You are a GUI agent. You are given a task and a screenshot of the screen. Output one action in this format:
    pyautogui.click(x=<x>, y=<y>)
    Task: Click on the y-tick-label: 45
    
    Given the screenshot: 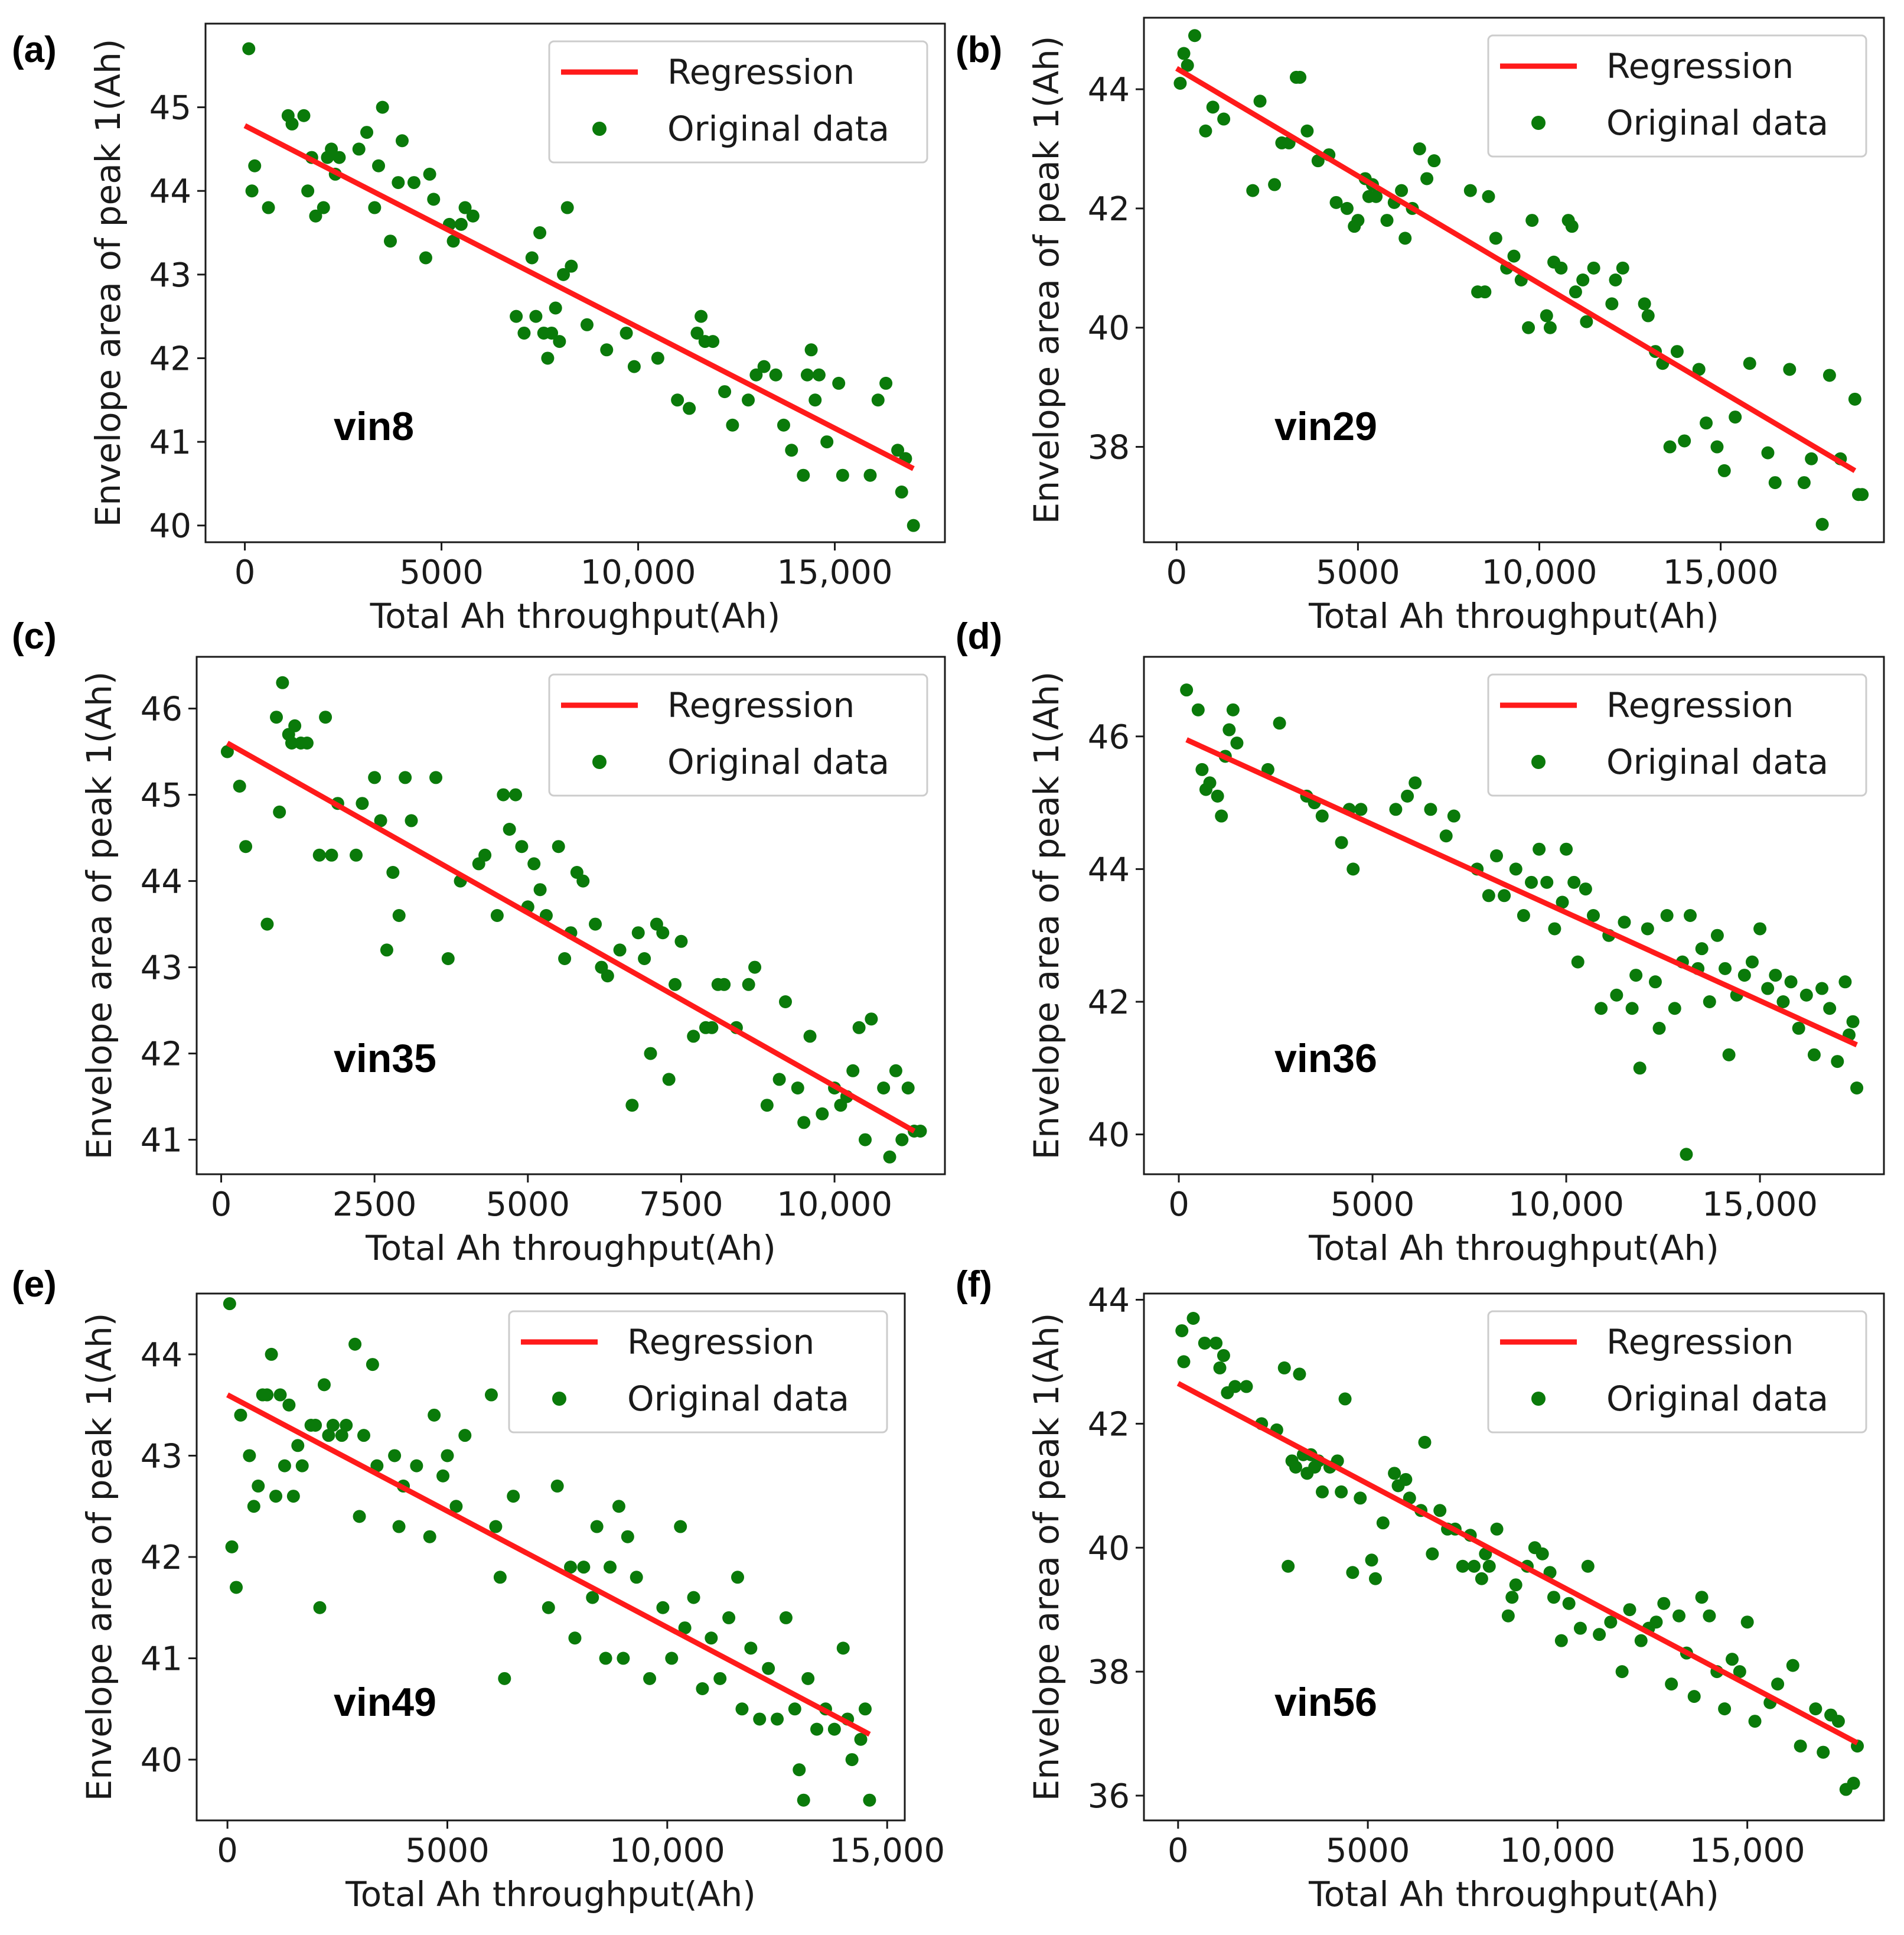 What is the action you would take?
    pyautogui.click(x=170, y=108)
    